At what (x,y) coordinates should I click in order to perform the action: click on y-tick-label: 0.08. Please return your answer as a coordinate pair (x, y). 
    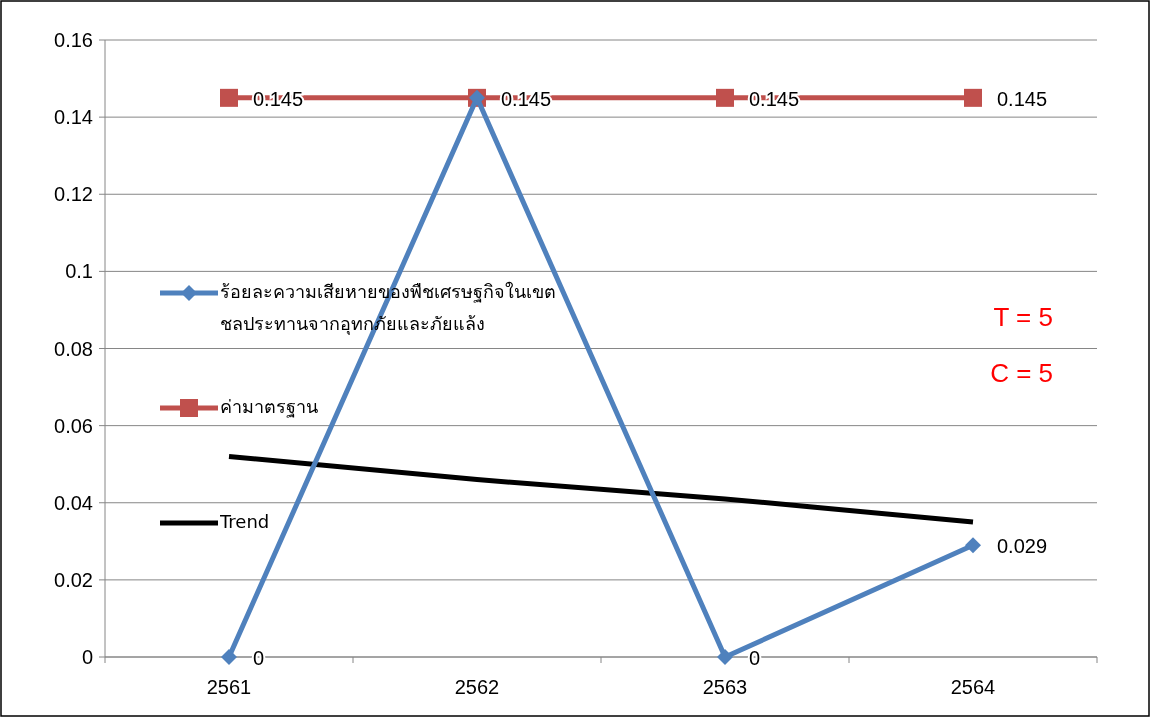
    Looking at the image, I should click on (73, 348).